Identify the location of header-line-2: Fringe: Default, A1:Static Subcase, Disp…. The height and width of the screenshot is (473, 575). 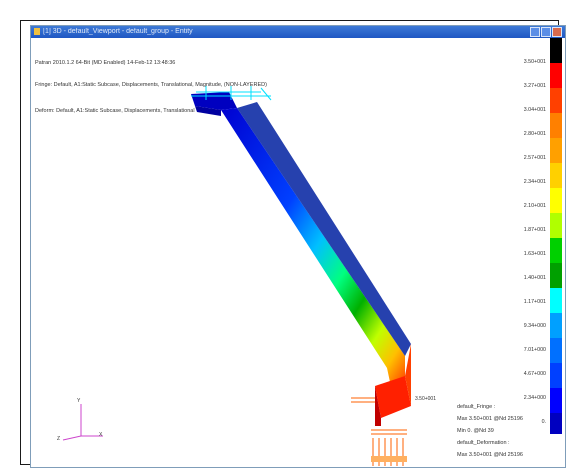
(151, 85).